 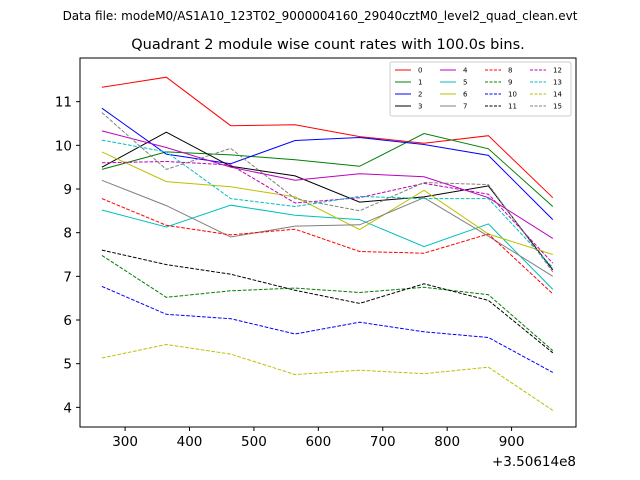 What do you see at coordinates (420, 95) in the screenshot?
I see `legend-label-2: 2` at bounding box center [420, 95].